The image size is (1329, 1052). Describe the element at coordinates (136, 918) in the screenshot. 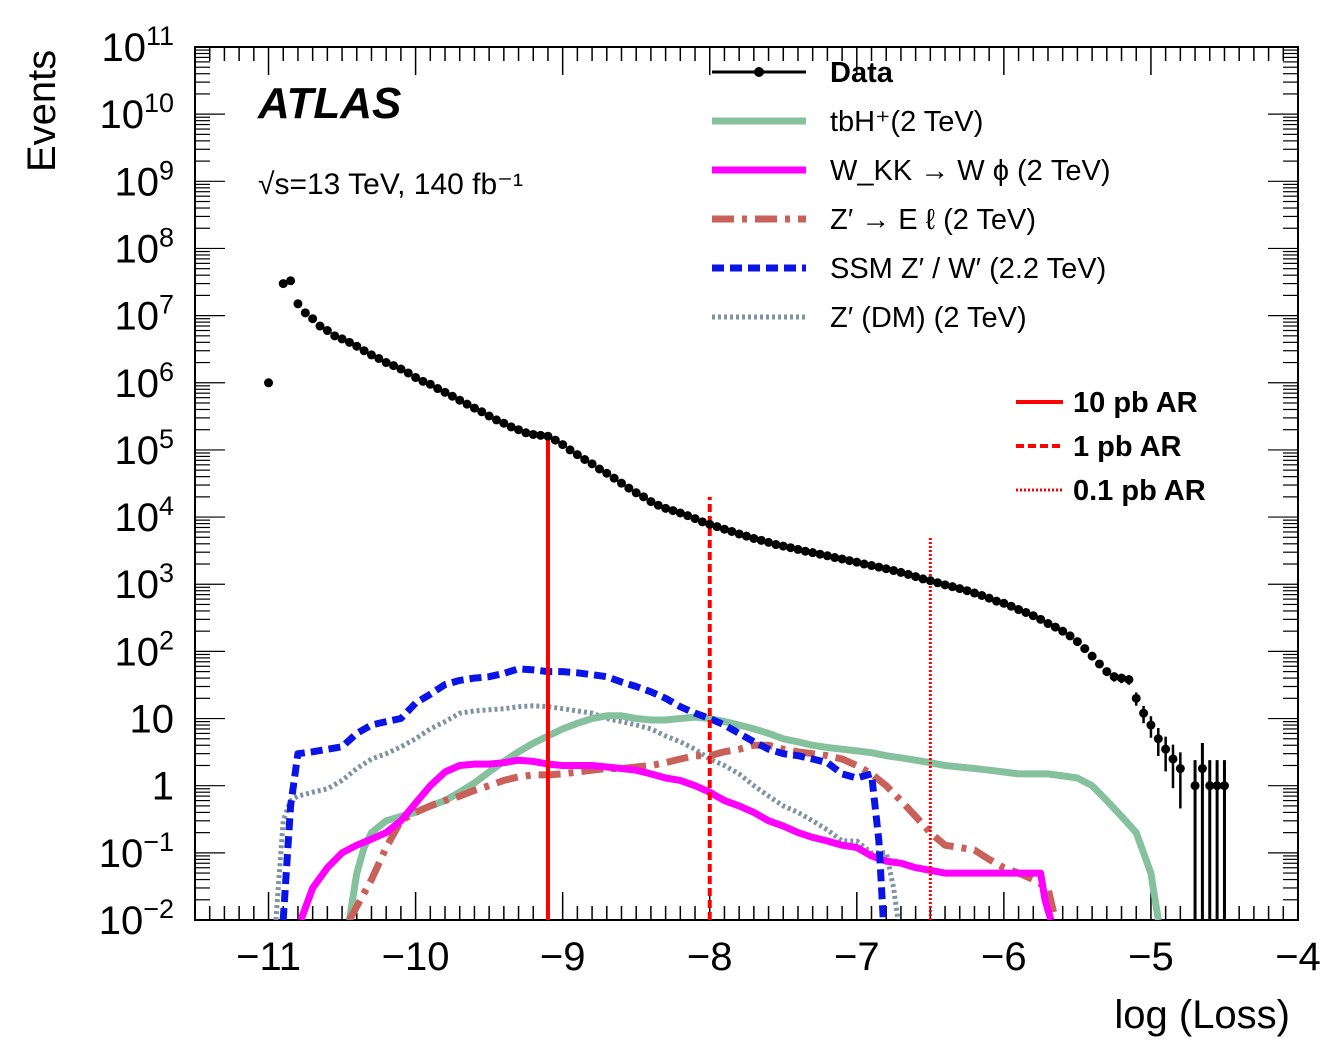

I see `y-tick-label: 10⁻²` at that location.